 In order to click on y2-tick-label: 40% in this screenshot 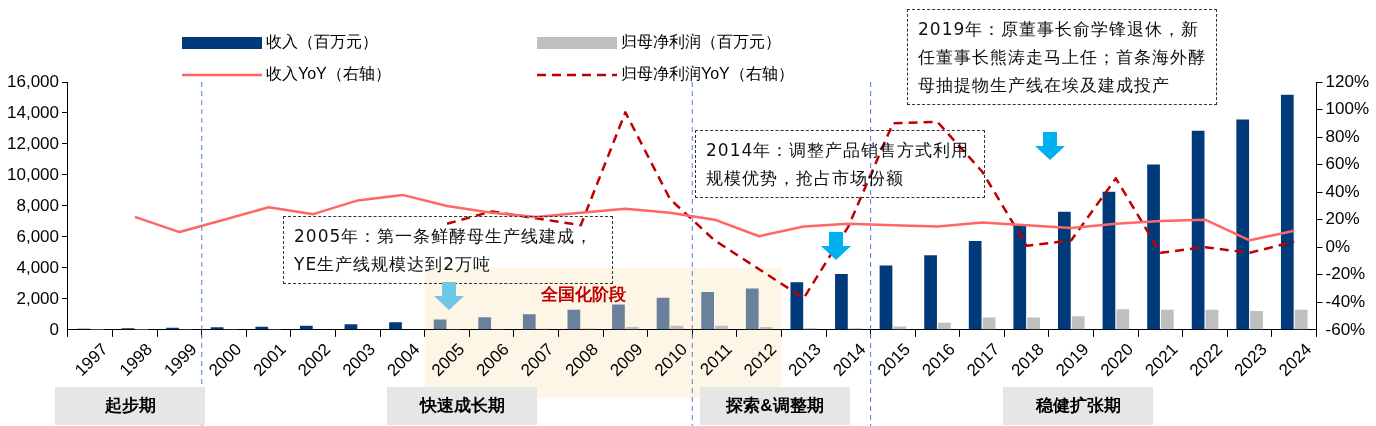, I will do `click(1342, 191)`.